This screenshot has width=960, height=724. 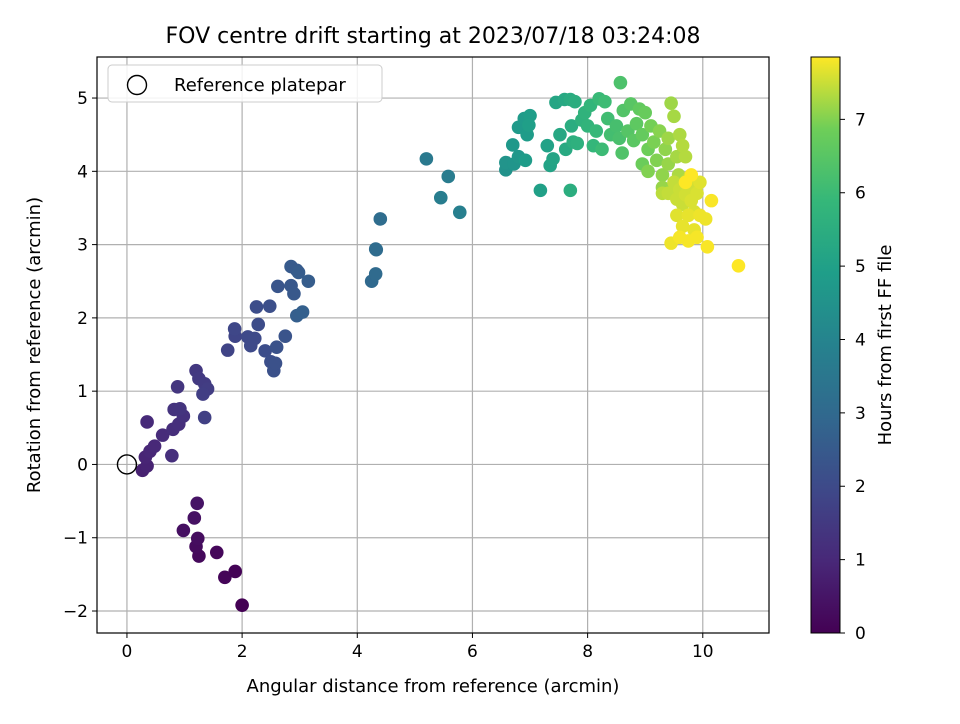 I want to click on colorbar-tick-label: 5, so click(x=860, y=267).